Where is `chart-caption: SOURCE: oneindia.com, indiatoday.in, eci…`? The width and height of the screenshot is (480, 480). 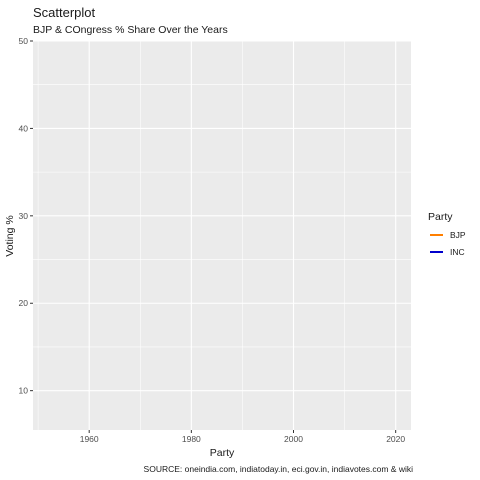 chart-caption: SOURCE: oneindia.com, indiatoday.in, eci… is located at coordinates (279, 469).